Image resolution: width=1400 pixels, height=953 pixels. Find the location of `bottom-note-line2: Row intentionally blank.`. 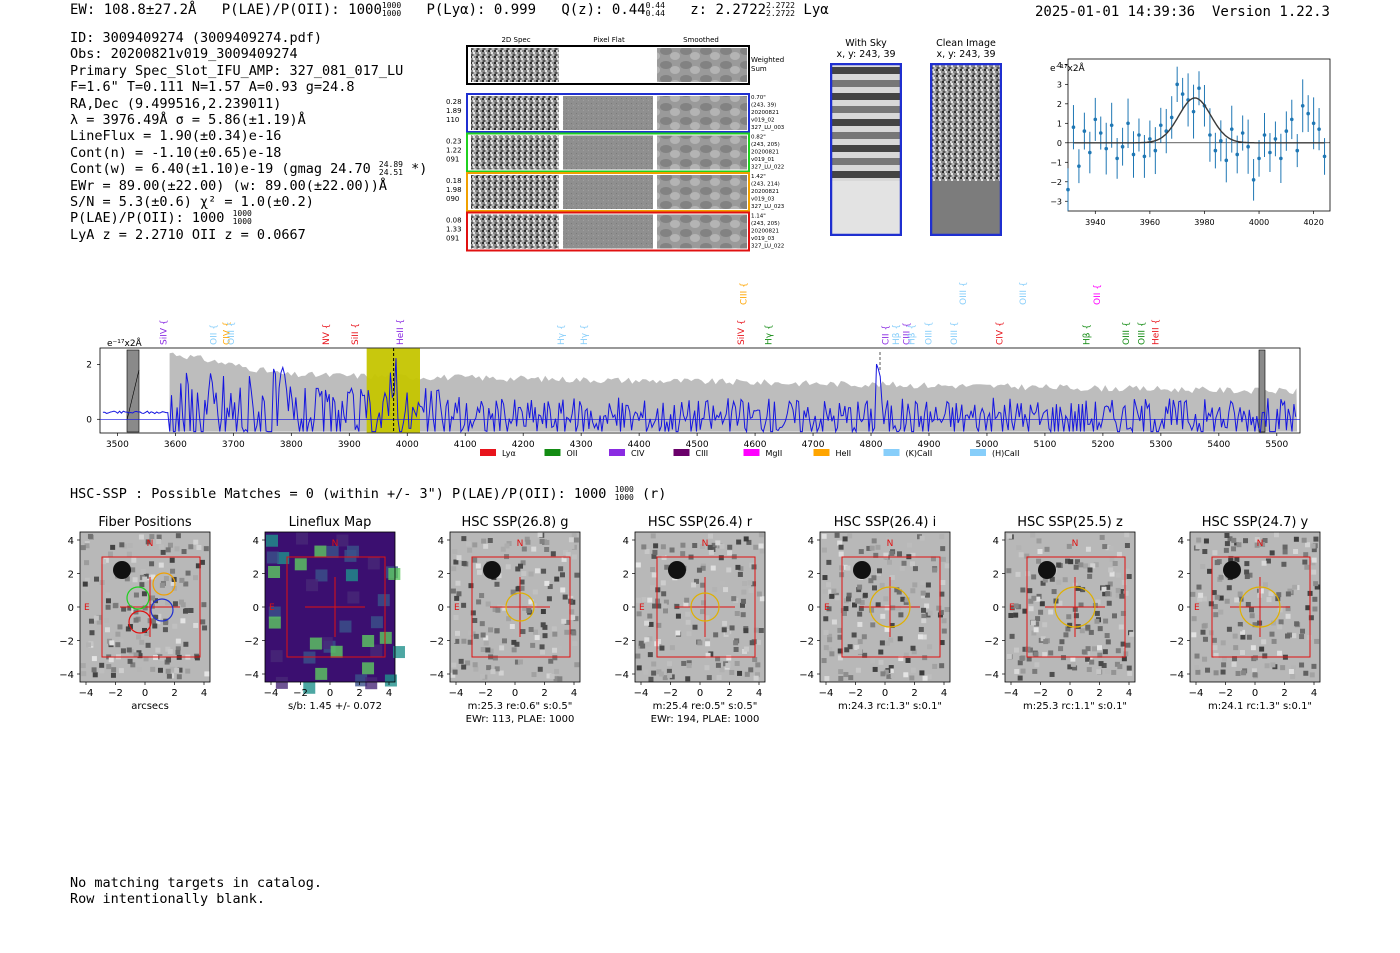

bottom-note-line2: Row intentionally blank. is located at coordinates (168, 898).